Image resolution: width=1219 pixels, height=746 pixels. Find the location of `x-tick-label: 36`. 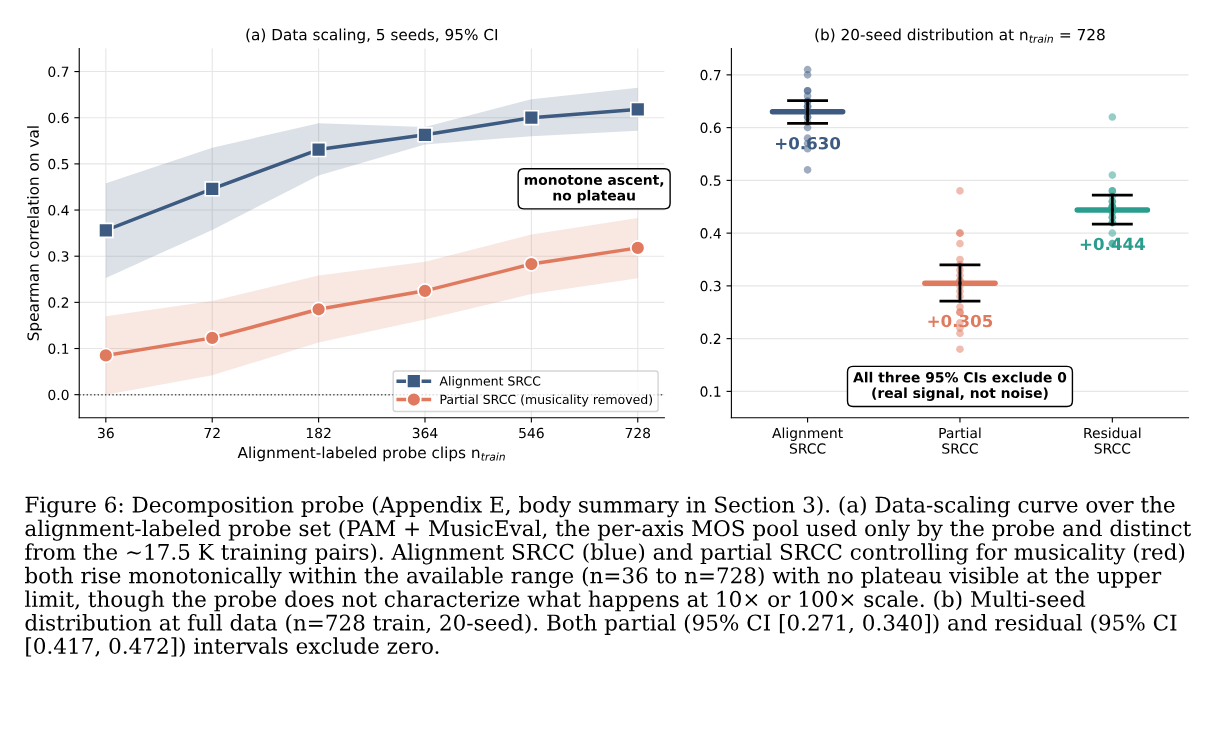

x-tick-label: 36 is located at coordinates (106, 433).